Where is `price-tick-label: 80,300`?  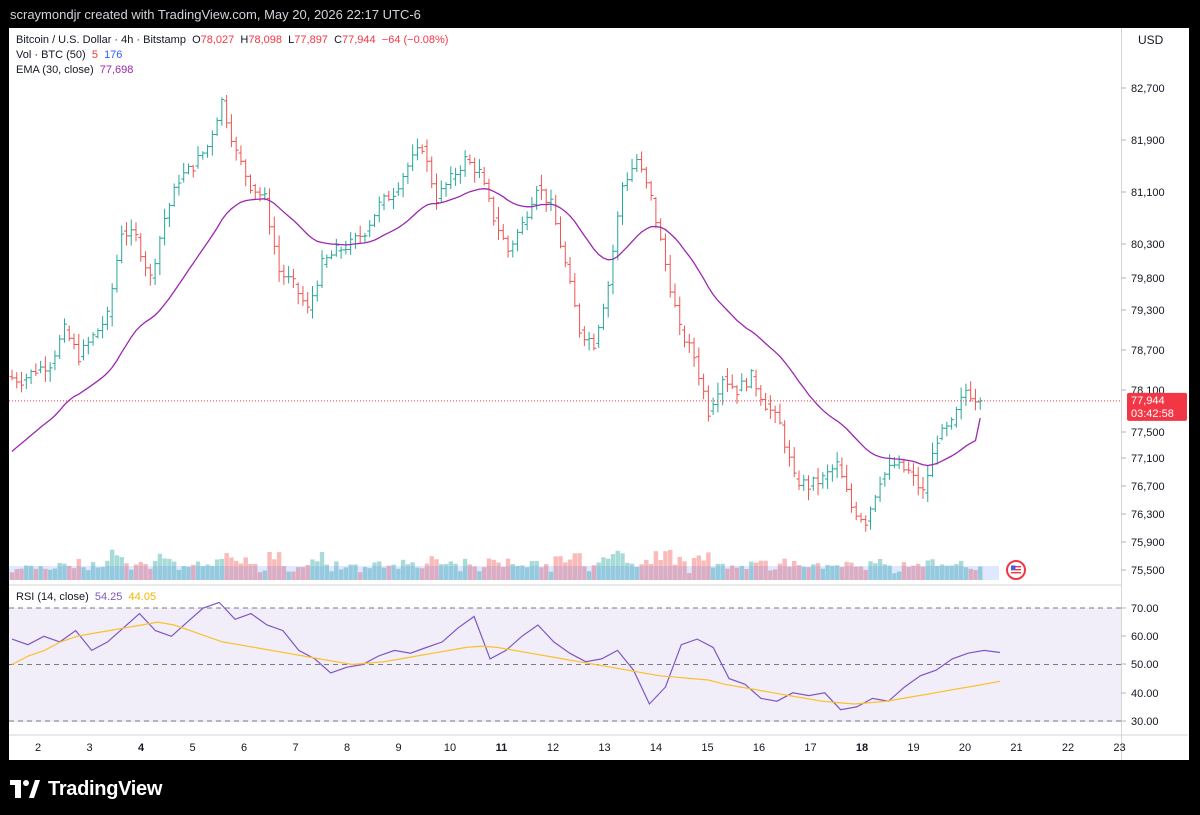
price-tick-label: 80,300 is located at coordinates (1148, 245).